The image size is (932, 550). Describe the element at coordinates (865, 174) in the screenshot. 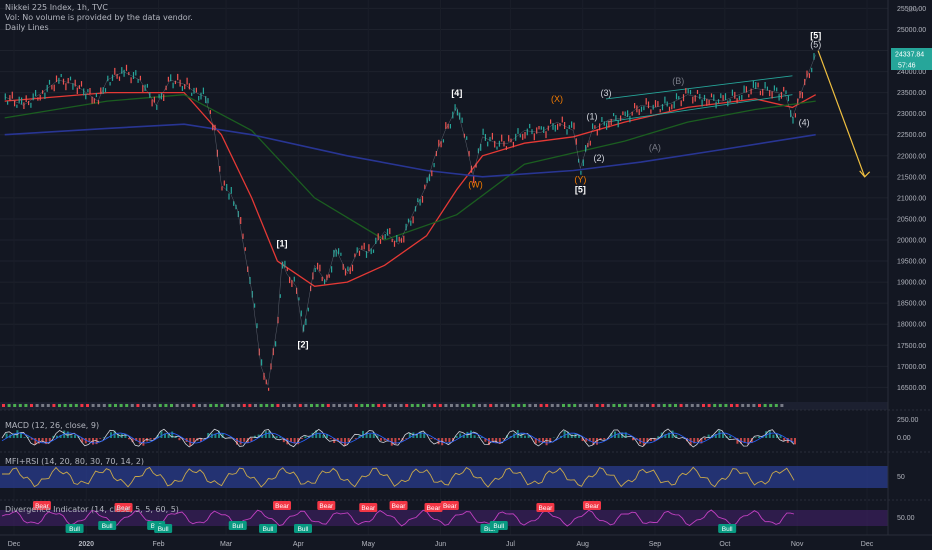

I see `projection-arrowhead` at that location.